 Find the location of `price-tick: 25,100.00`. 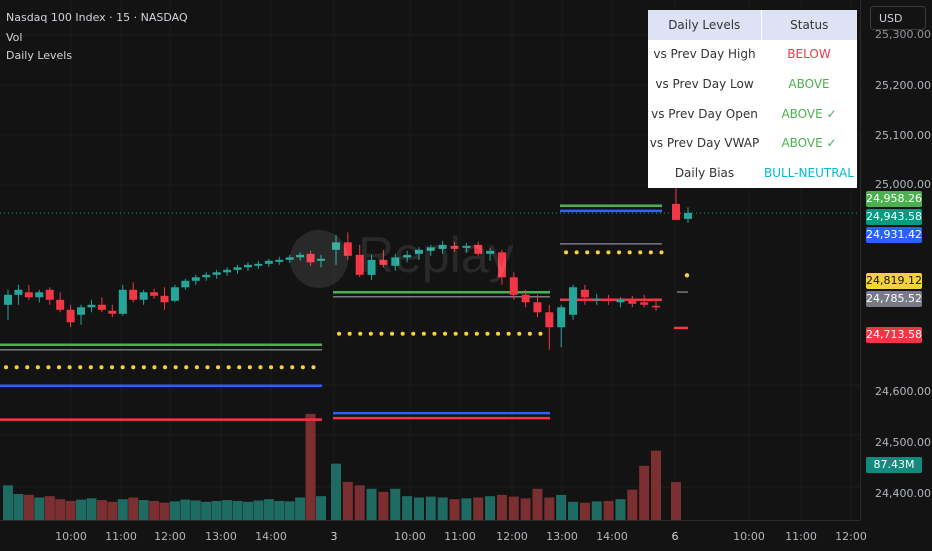

price-tick: 25,100.00 is located at coordinates (903, 135).